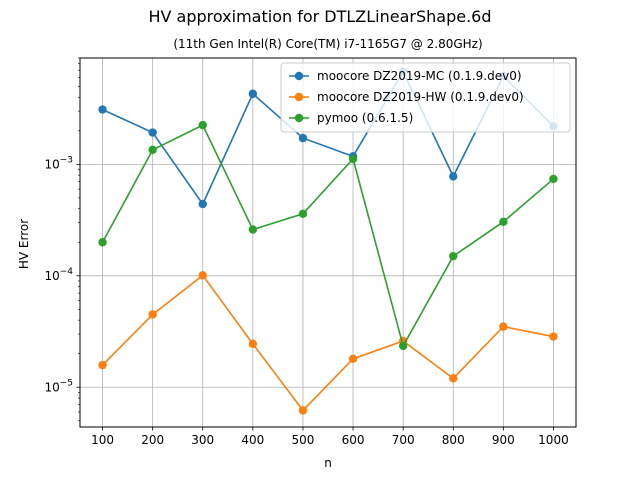 This screenshot has width=640, height=480. I want to click on x-tick-label: 800, so click(453, 440).